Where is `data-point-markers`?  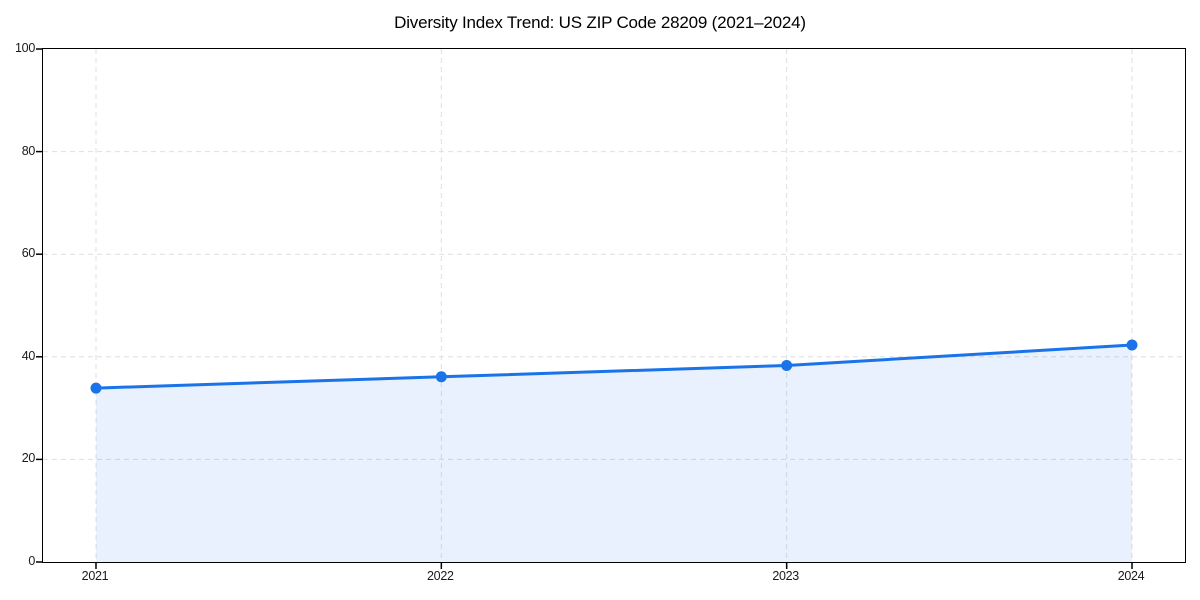 data-point-markers is located at coordinates (614, 366).